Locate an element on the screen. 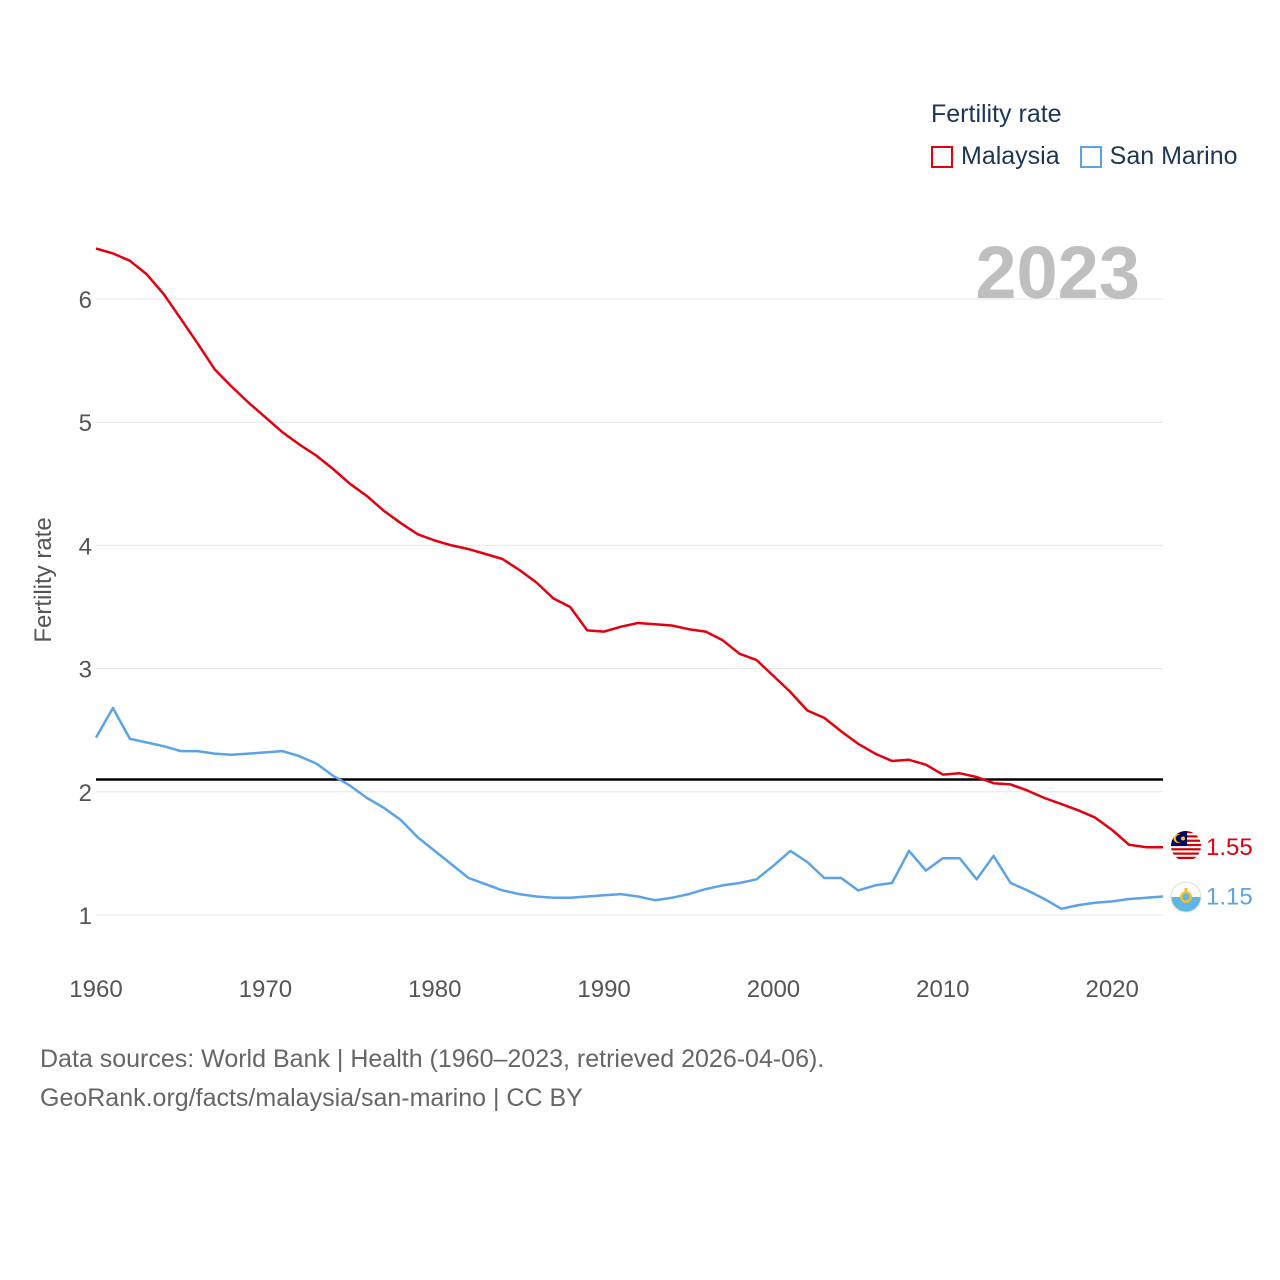 Image resolution: width=1280 pixels, height=1280 pixels. legend-label-san-marino: San Marino is located at coordinates (1173, 156).